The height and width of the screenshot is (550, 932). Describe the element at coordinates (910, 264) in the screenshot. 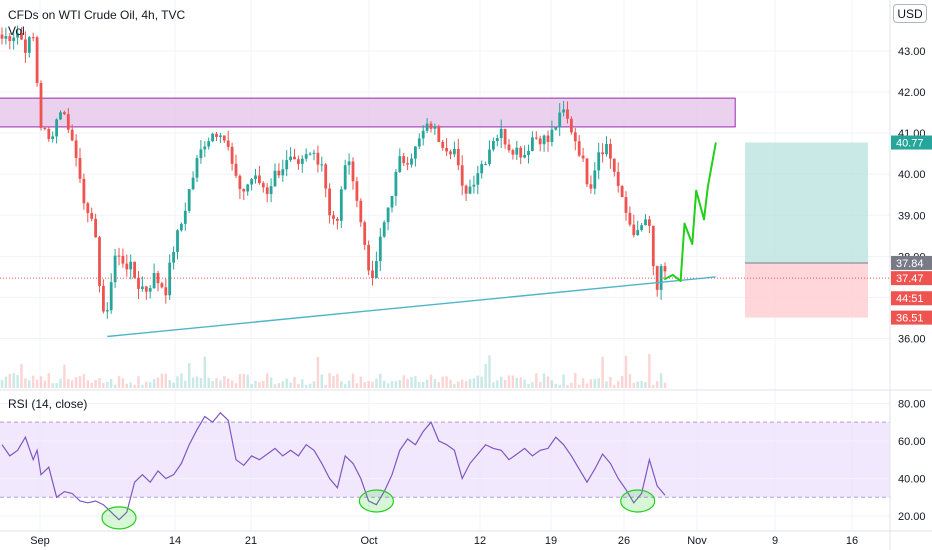

I see `price-axis-badge-label: 37.84` at that location.